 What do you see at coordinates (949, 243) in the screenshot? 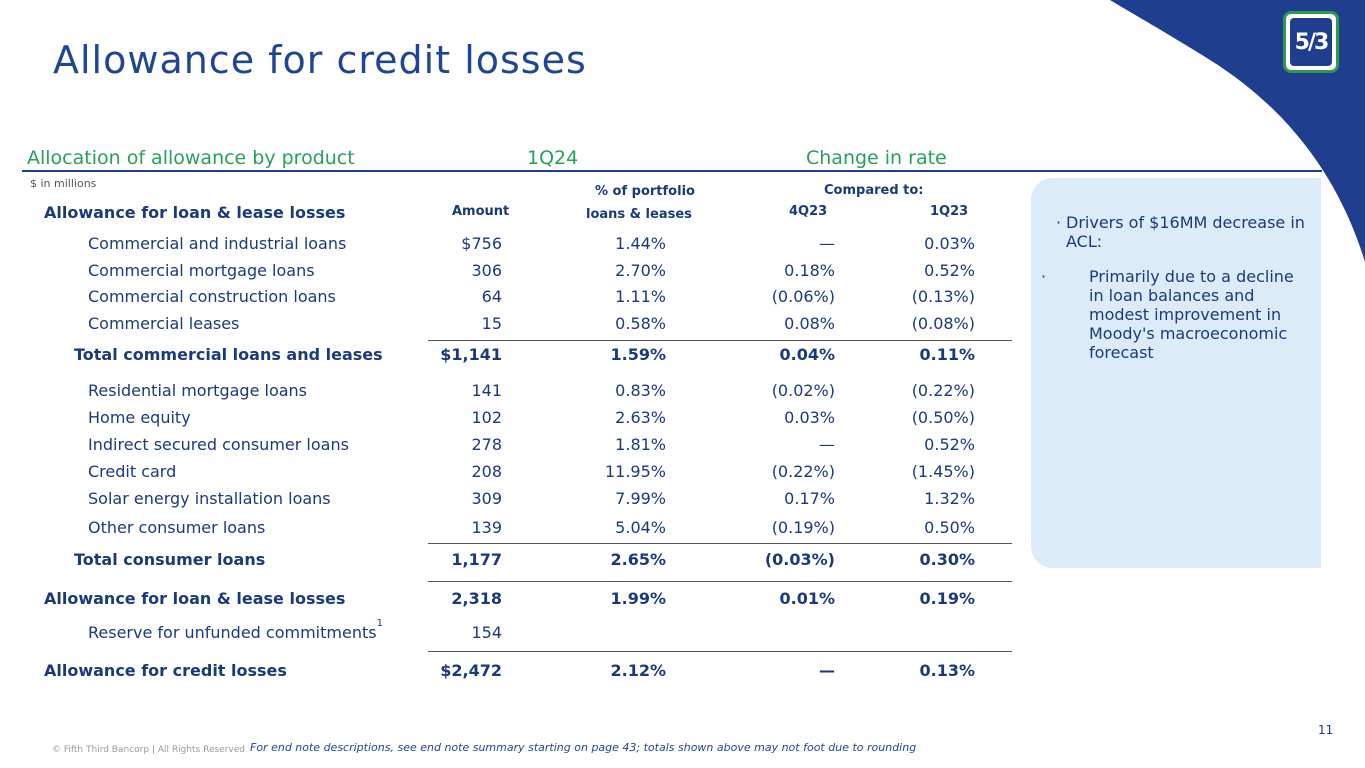
I see `row-change-1q23: 0.03%` at bounding box center [949, 243].